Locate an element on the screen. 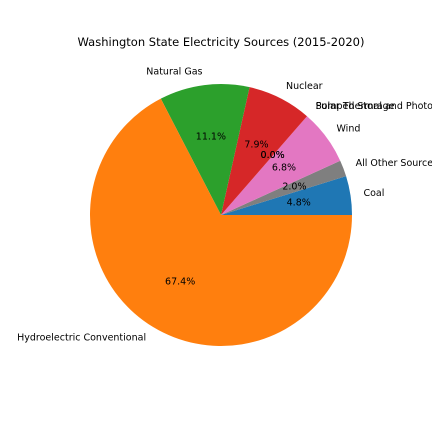  percent-label-natural-gas: 11.1% is located at coordinates (211, 137).